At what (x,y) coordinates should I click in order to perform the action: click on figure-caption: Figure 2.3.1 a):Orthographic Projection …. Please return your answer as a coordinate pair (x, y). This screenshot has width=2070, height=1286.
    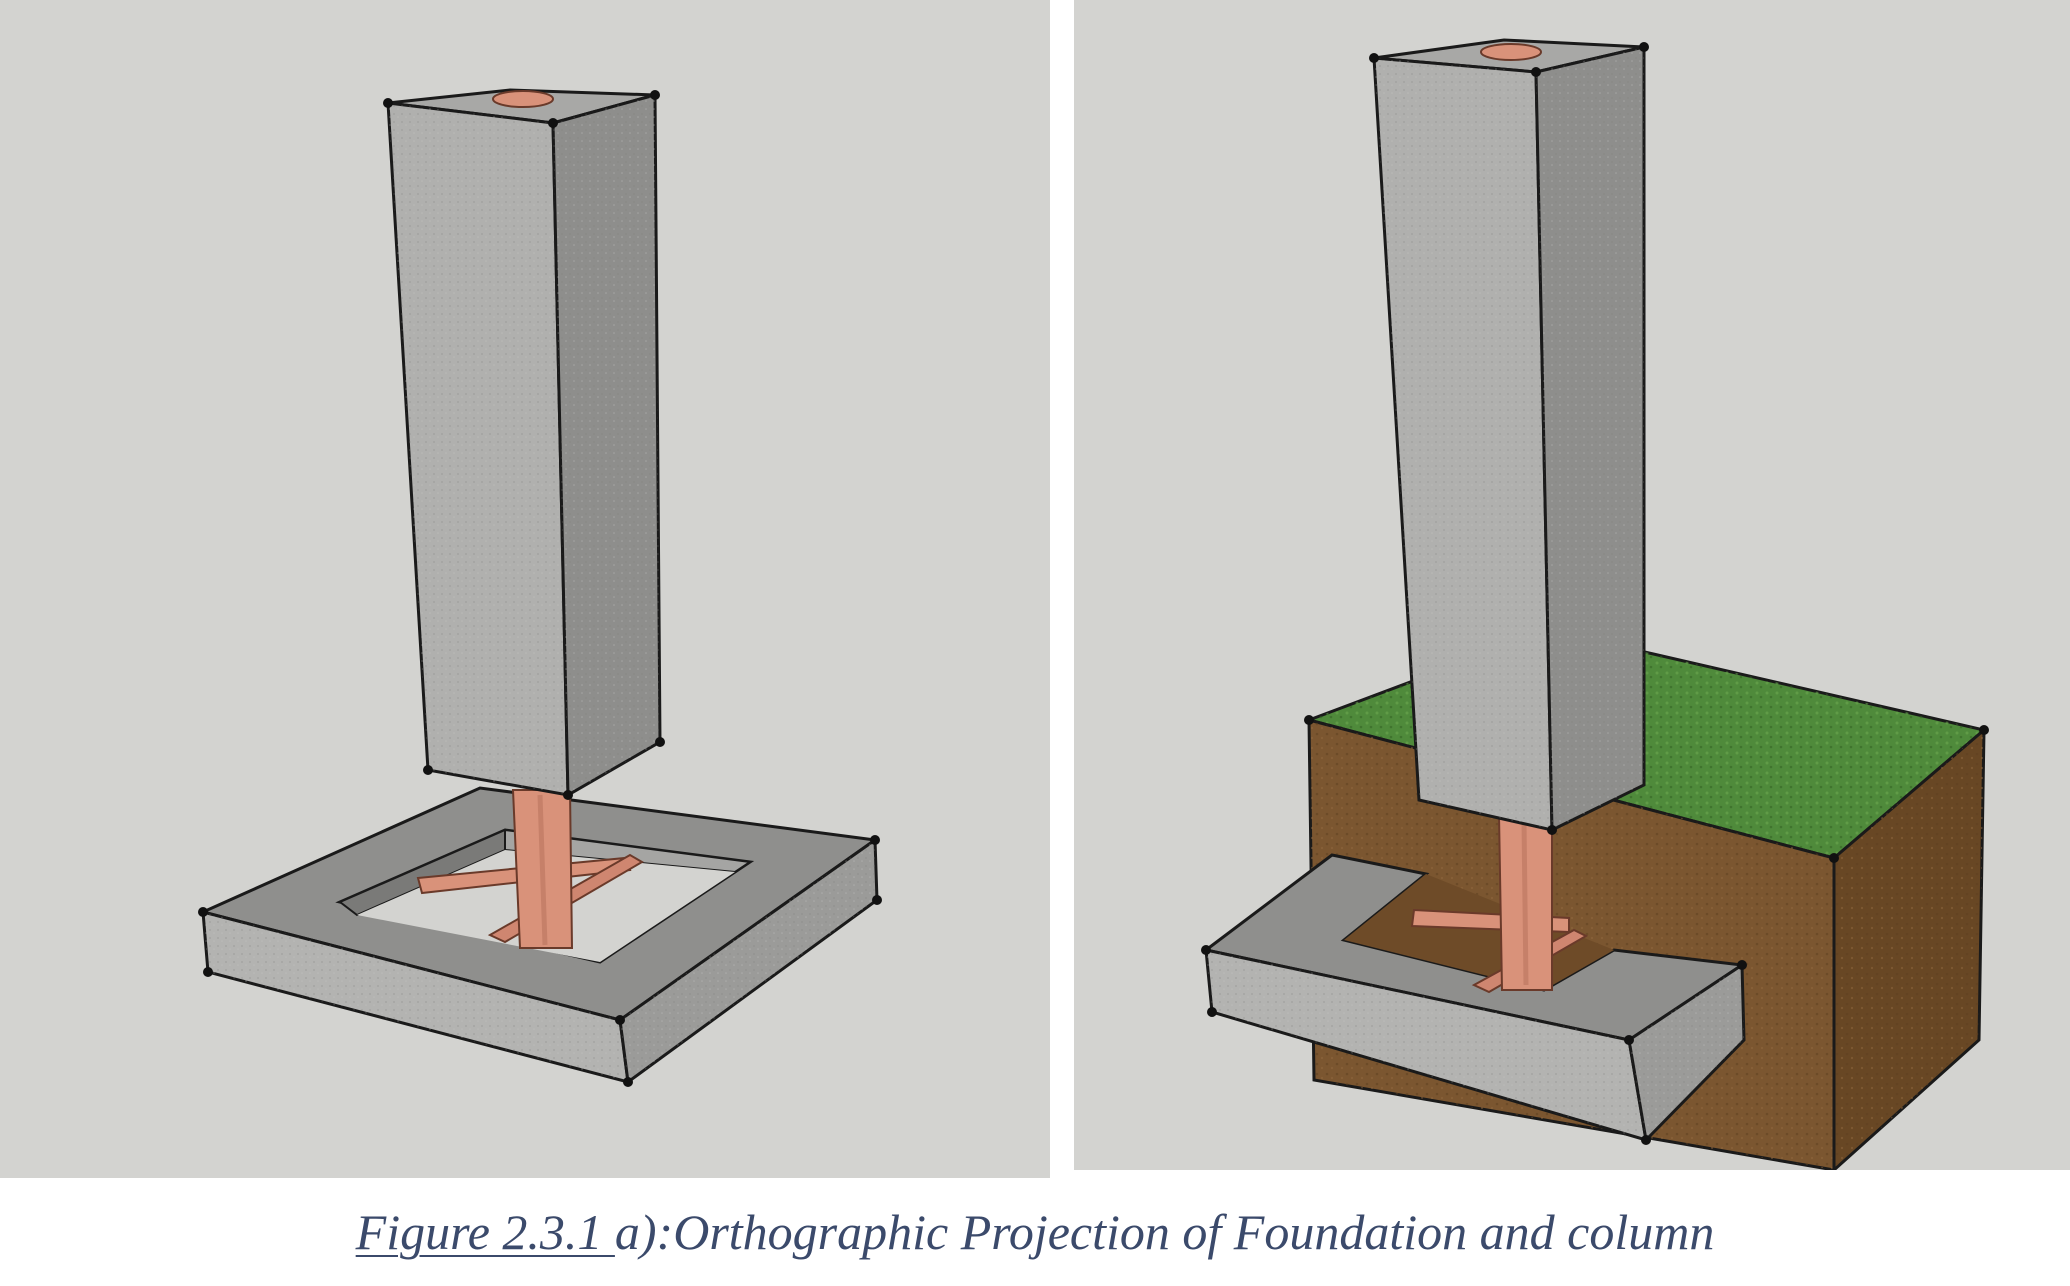
    Looking at the image, I should click on (1035, 1232).